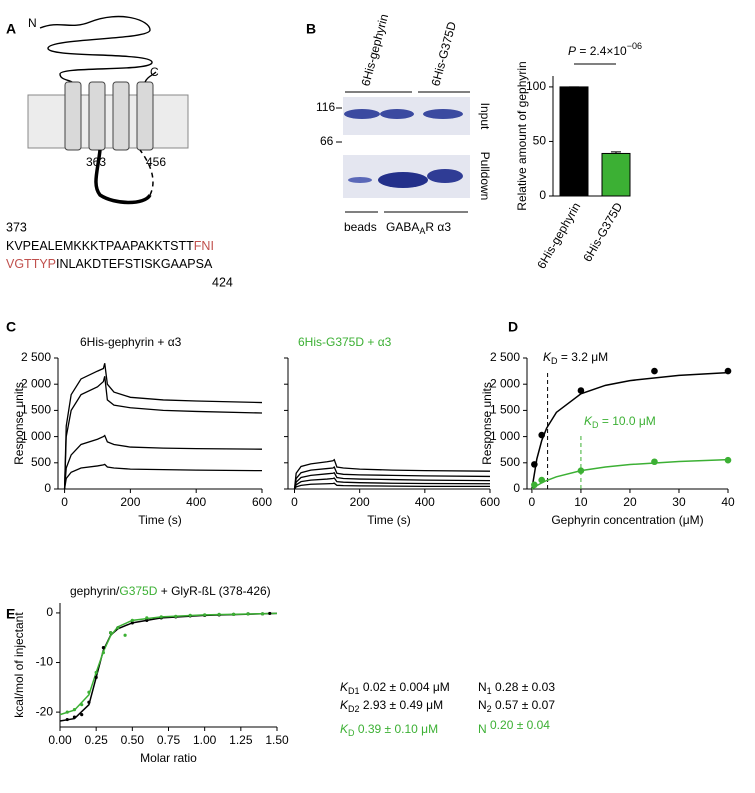 Image resolution: width=755 pixels, height=793 pixels. What do you see at coordinates (96, 740) in the screenshot?
I see `x-tick-label: 0.25` at bounding box center [96, 740].